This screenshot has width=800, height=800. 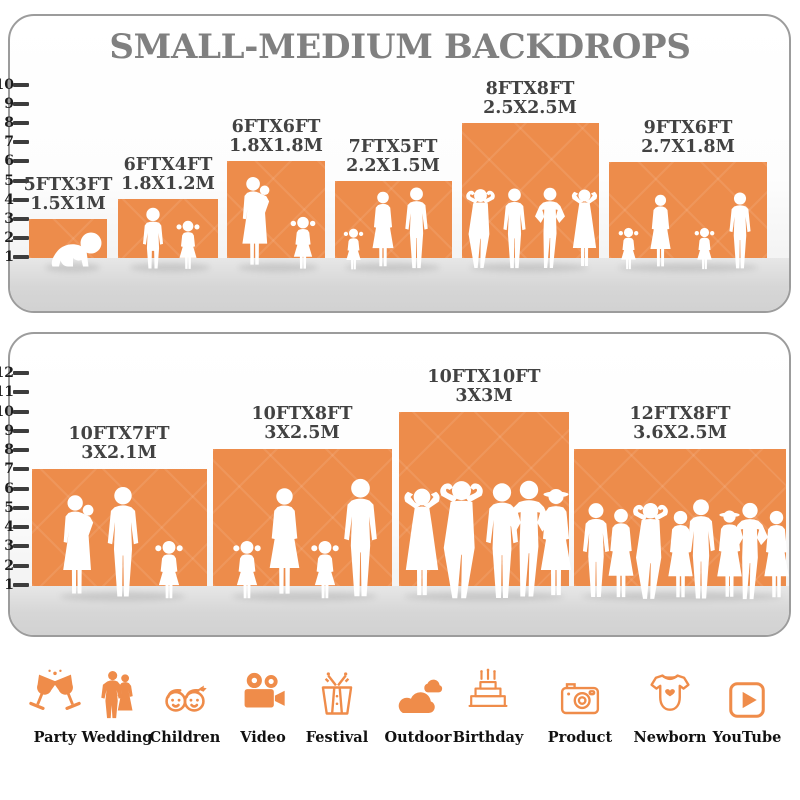 I want to click on size-m: 3X2.1M, so click(x=119, y=453).